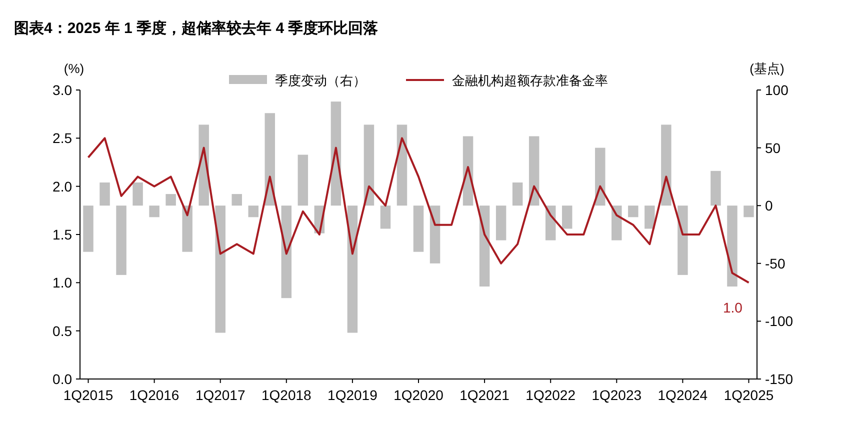  What do you see at coordinates (320, 80) in the screenshot?
I see `legend-label: 季度变动（右）` at bounding box center [320, 80].